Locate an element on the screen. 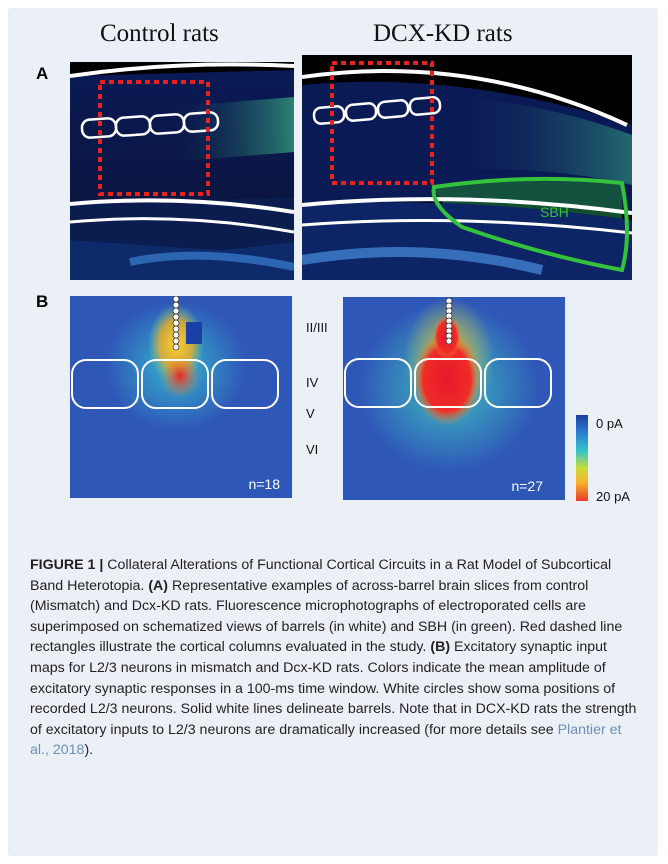 The width and height of the screenshot is (668, 864). dcx-heatmap-drawing is located at coordinates (454, 398).